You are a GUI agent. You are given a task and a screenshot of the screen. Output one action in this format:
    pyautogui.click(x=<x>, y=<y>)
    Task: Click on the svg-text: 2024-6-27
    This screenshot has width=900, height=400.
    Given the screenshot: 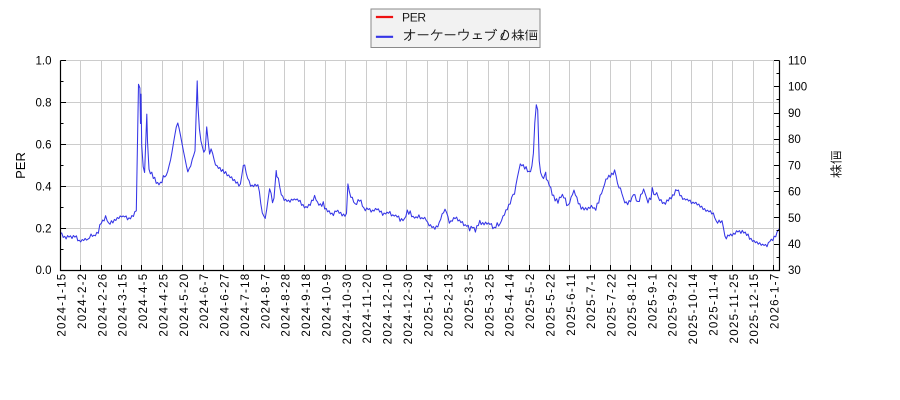 What is the action you would take?
    pyautogui.click(x=226, y=305)
    